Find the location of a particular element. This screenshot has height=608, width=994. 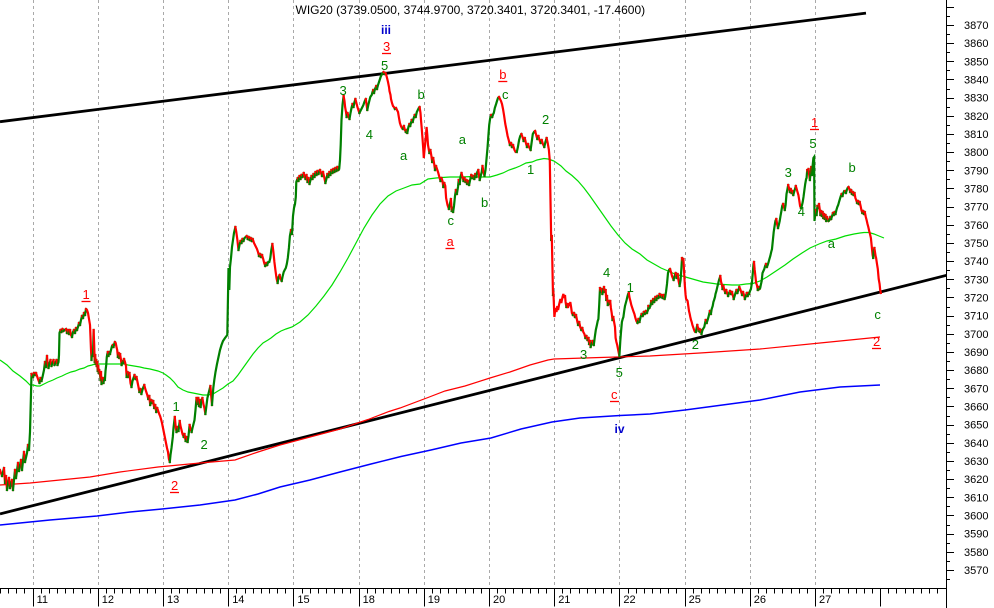

svg-text: 3570 is located at coordinates (976, 571).